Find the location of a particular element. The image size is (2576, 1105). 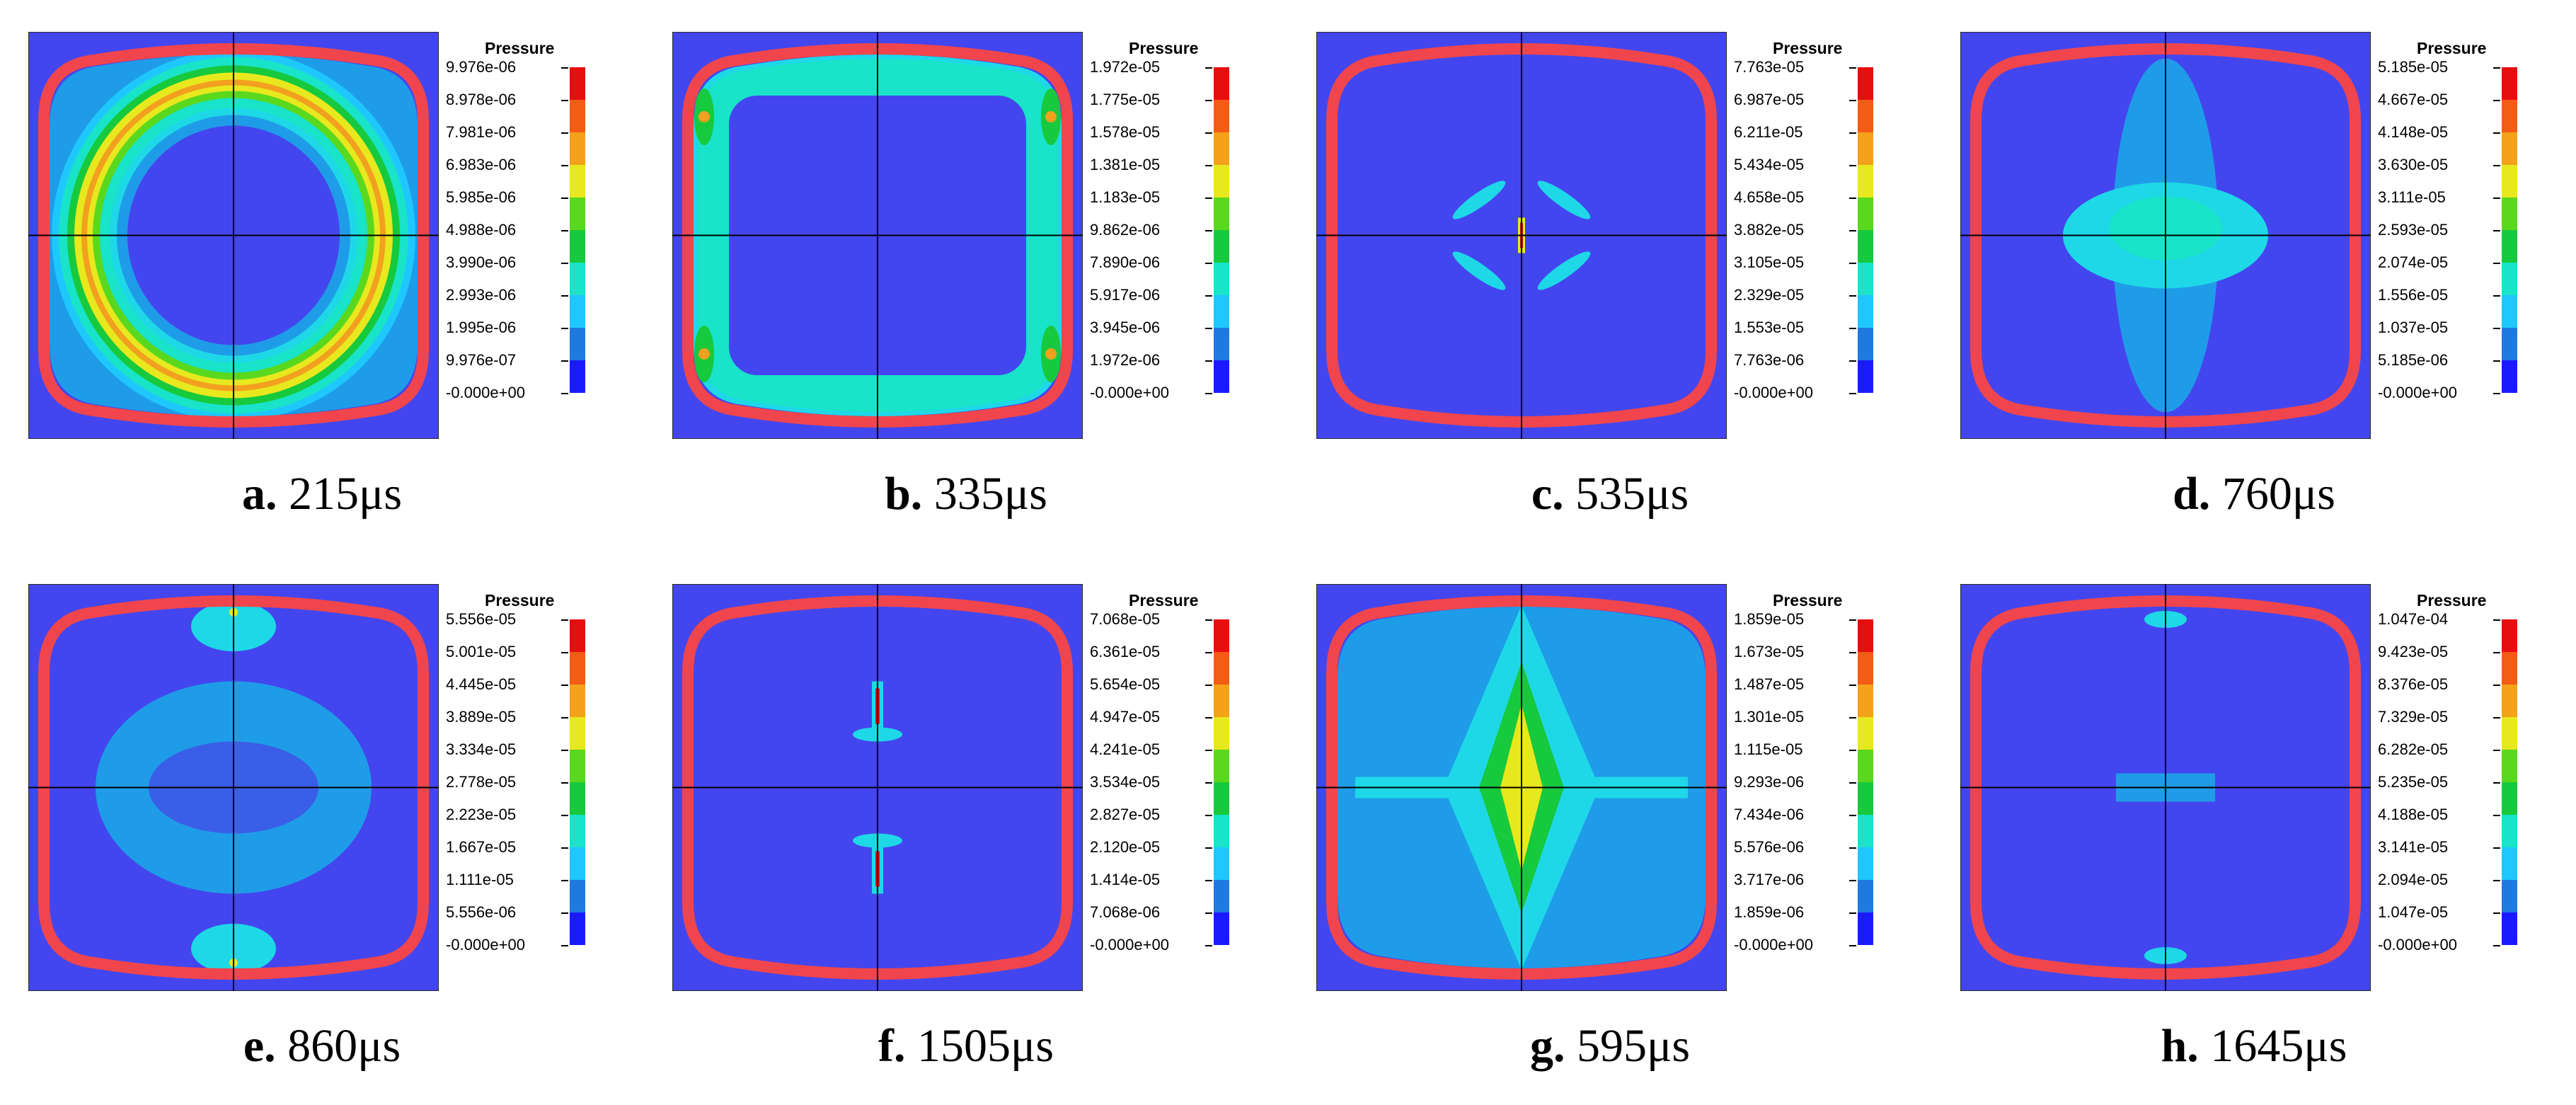

colorbar-tick-label: 2.778e-05 is located at coordinates (482, 782).